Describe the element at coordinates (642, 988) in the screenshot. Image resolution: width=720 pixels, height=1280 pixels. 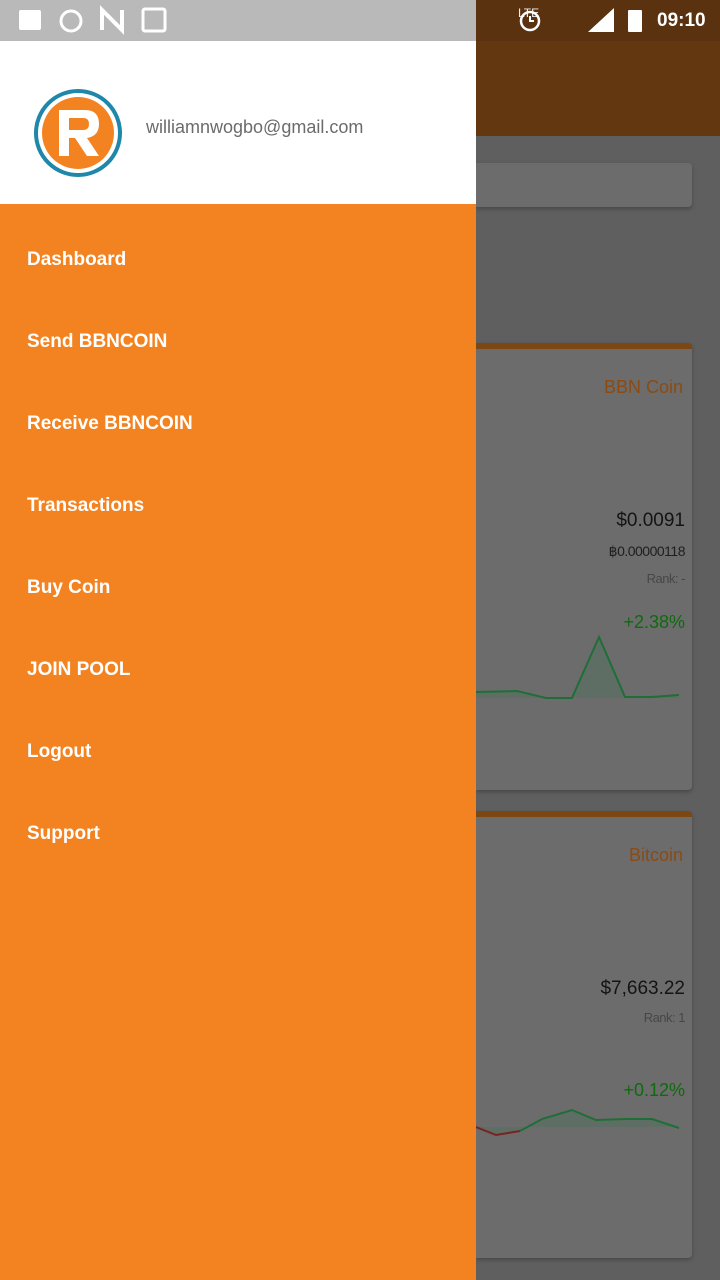
I see `coin-price: $7,663.22` at that location.